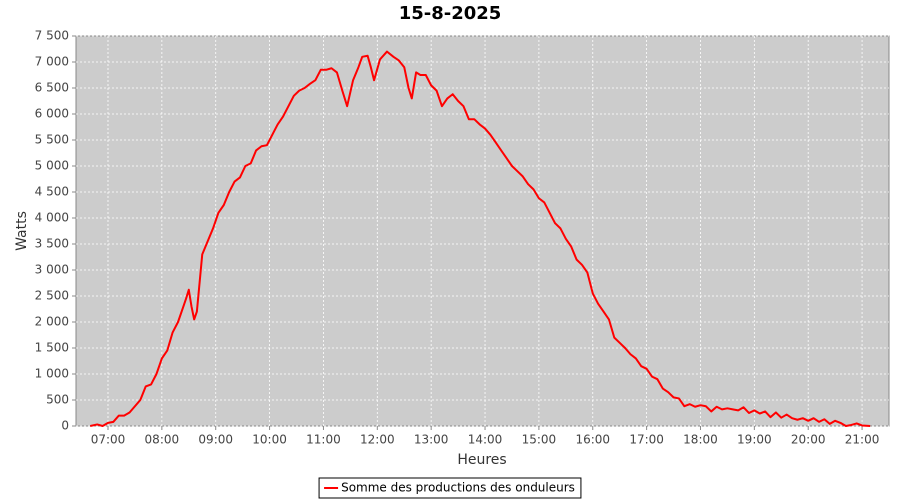 The height and width of the screenshot is (500, 900). Describe the element at coordinates (22, 231) in the screenshot. I see `y-axis-label: Watts` at that location.